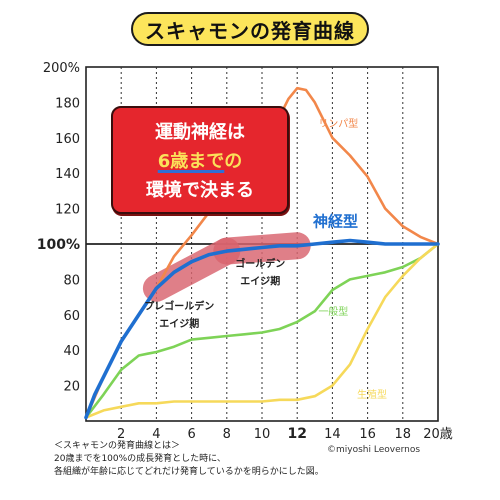  Describe the element at coordinates (372, 394) in the screenshot. I see `reproductive-label: 生殖型` at that location.